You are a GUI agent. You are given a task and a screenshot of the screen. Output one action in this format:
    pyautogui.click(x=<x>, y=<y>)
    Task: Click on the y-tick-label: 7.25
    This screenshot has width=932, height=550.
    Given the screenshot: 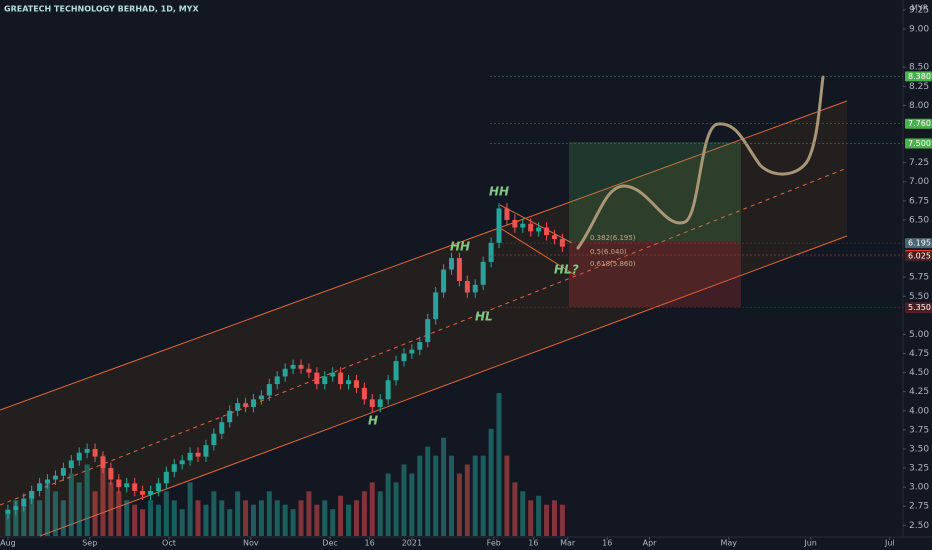 What is the action you would take?
    pyautogui.click(x=919, y=163)
    